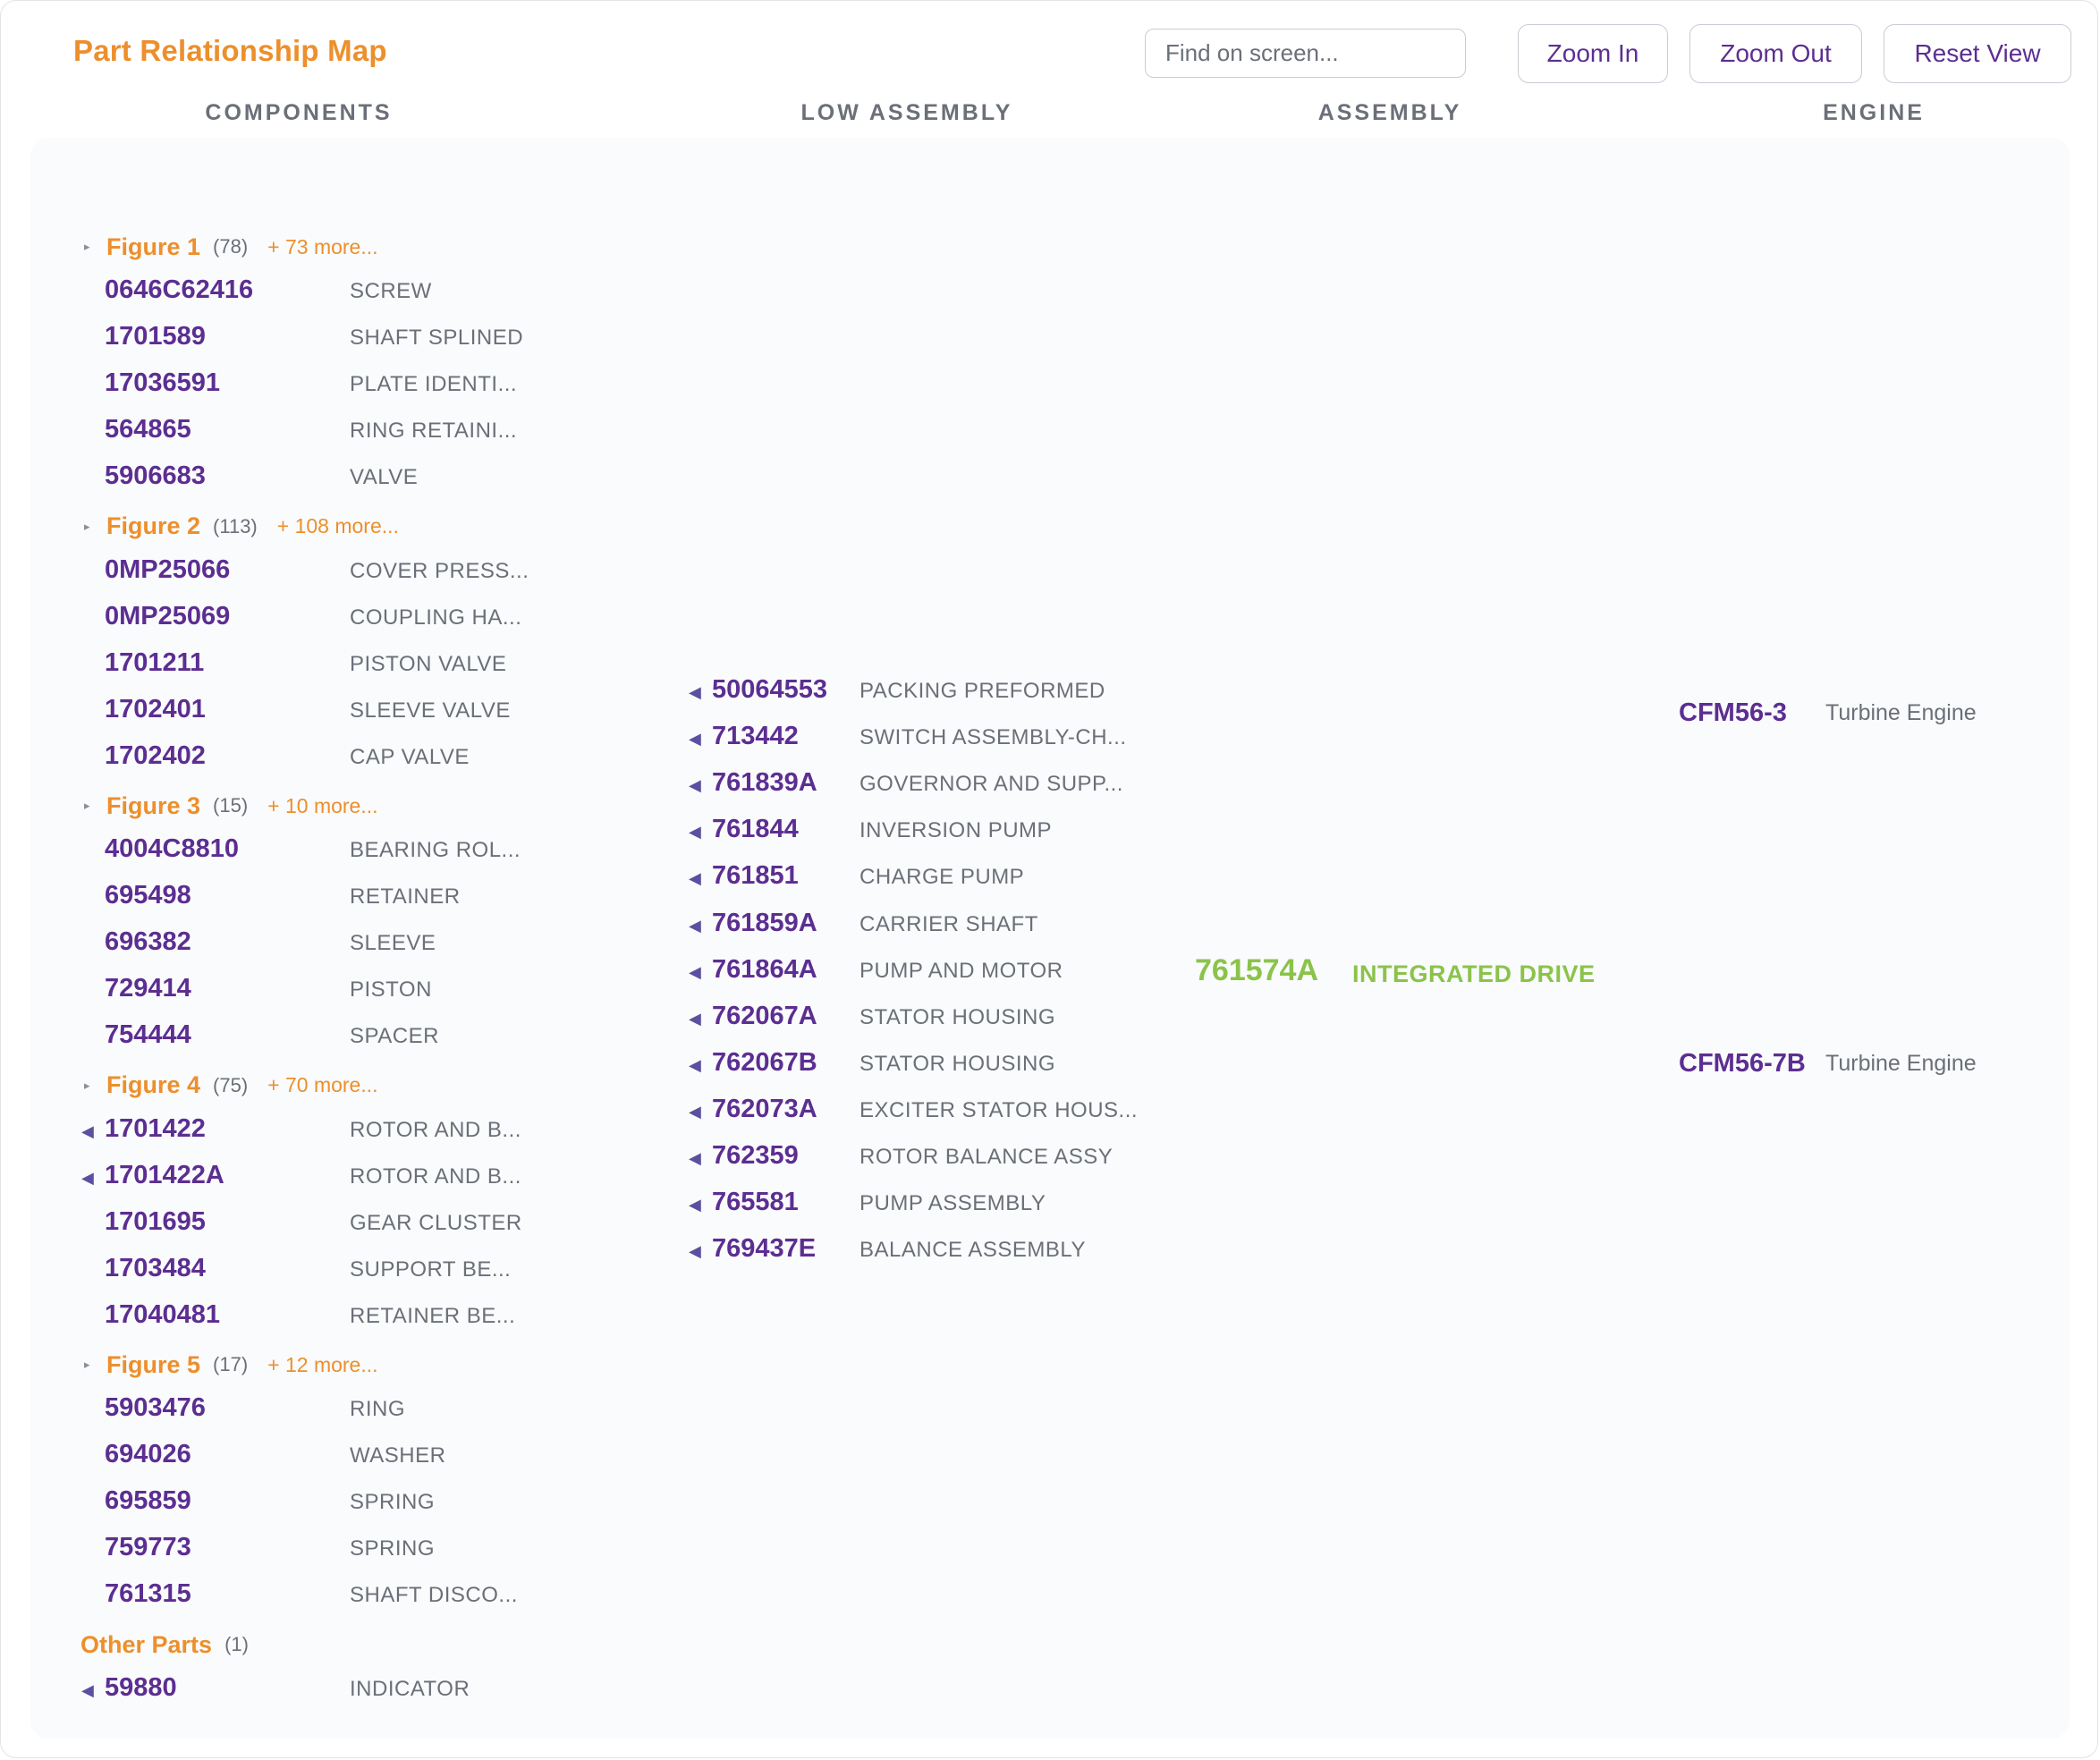  Describe the element at coordinates (148, 1454) in the screenshot. I see `component-part-number: 694026` at that location.